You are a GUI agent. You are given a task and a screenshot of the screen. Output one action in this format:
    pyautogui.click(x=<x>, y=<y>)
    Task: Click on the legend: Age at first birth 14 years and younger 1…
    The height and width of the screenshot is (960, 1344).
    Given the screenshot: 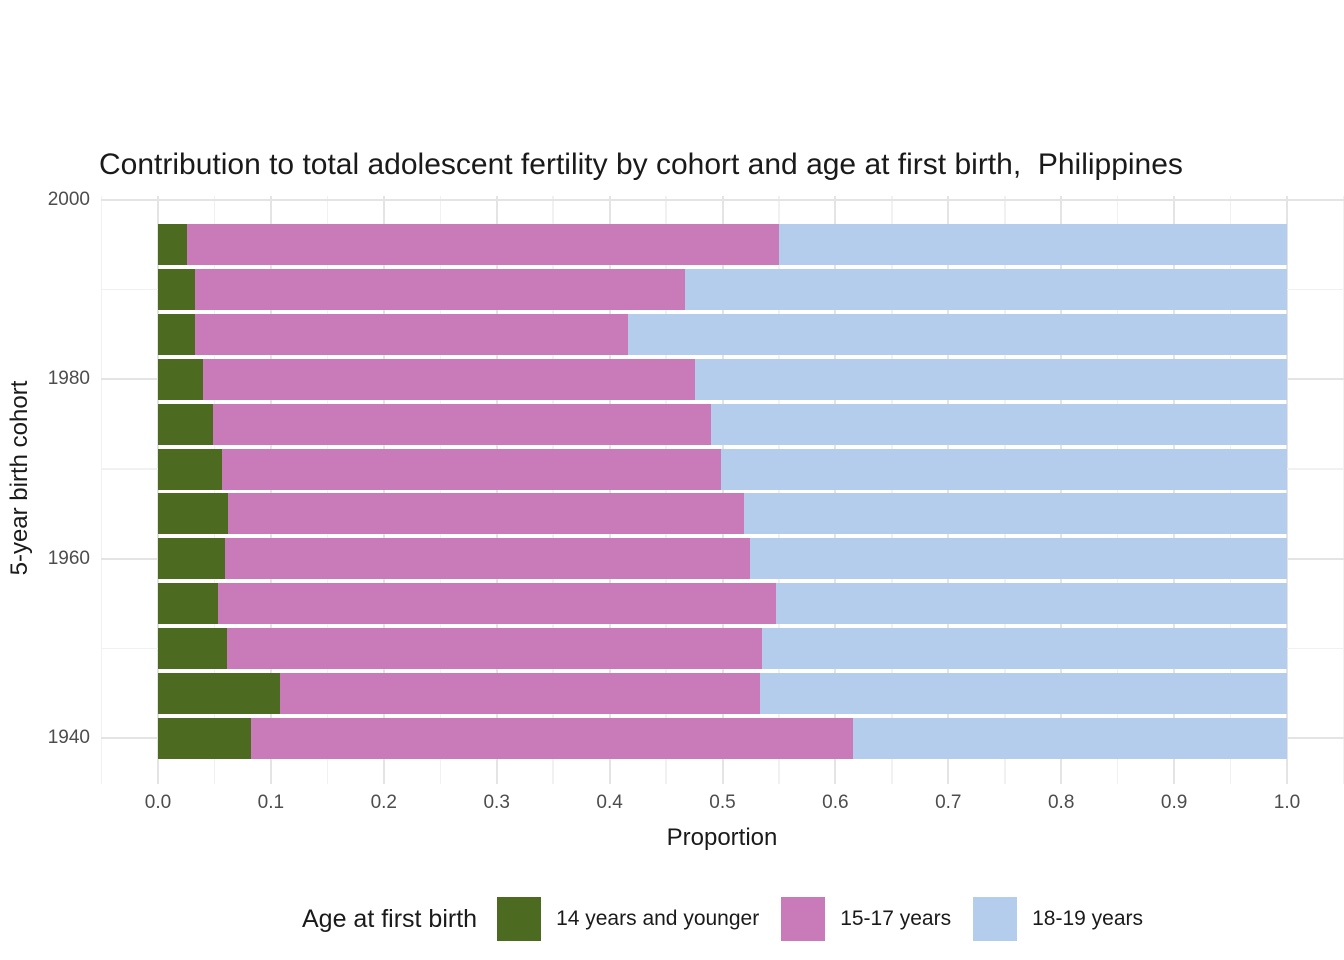 What is the action you would take?
    pyautogui.click(x=722, y=919)
    